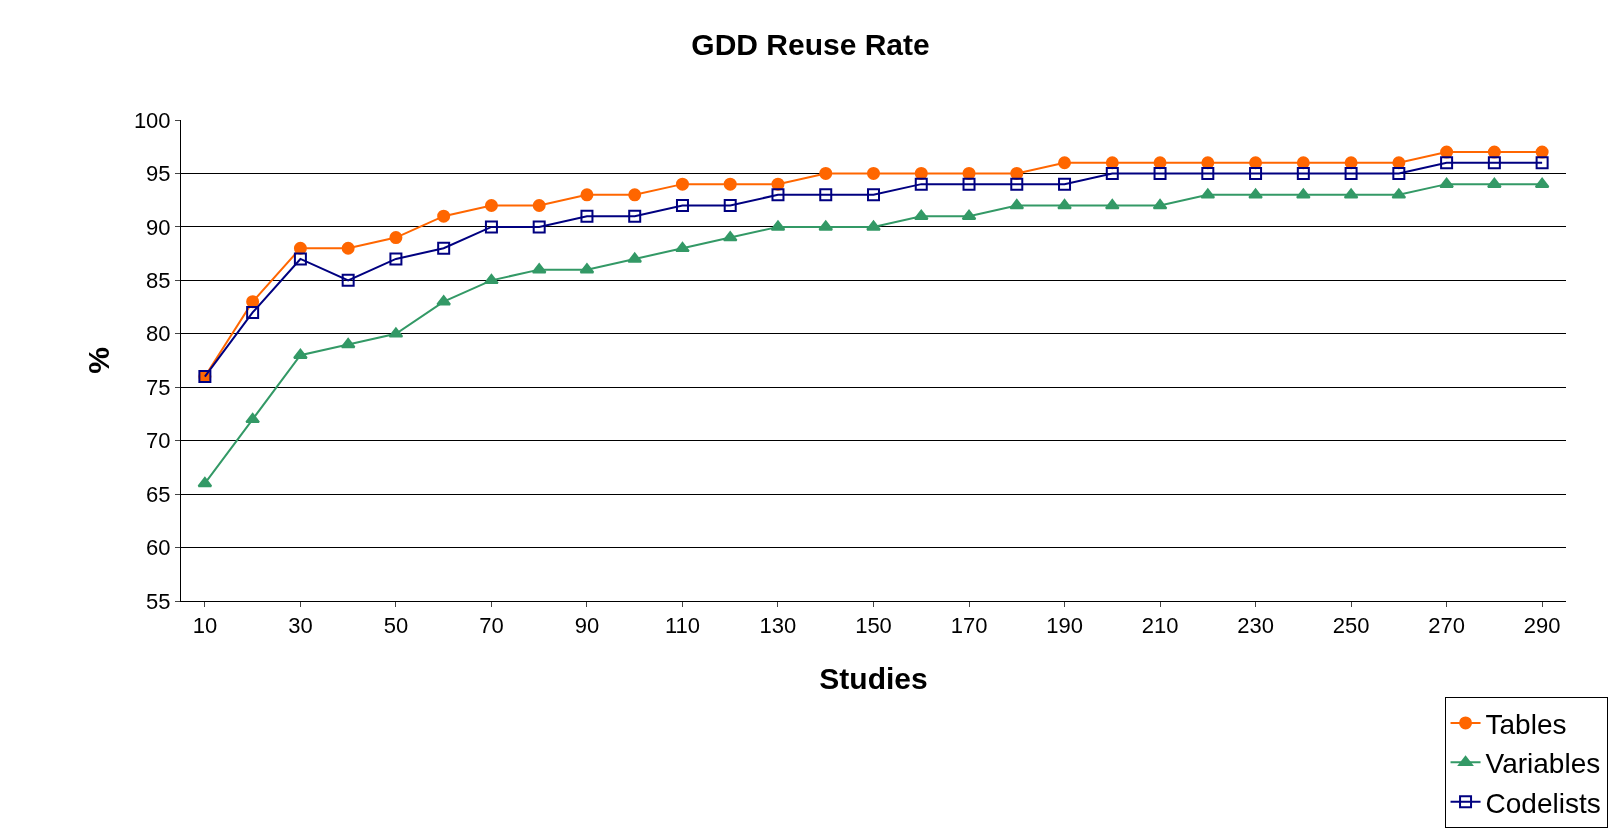  Describe the element at coordinates (1526, 724) in the screenshot. I see `legend-label: Tables` at that location.